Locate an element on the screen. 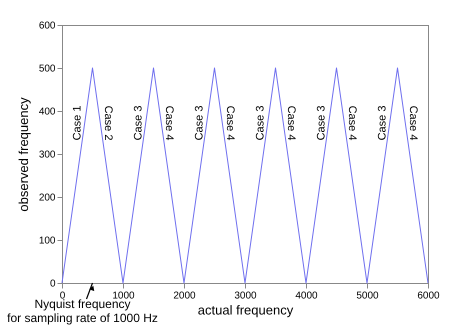 The width and height of the screenshot is (474, 327). y-tick-label: 500 is located at coordinates (47, 69).